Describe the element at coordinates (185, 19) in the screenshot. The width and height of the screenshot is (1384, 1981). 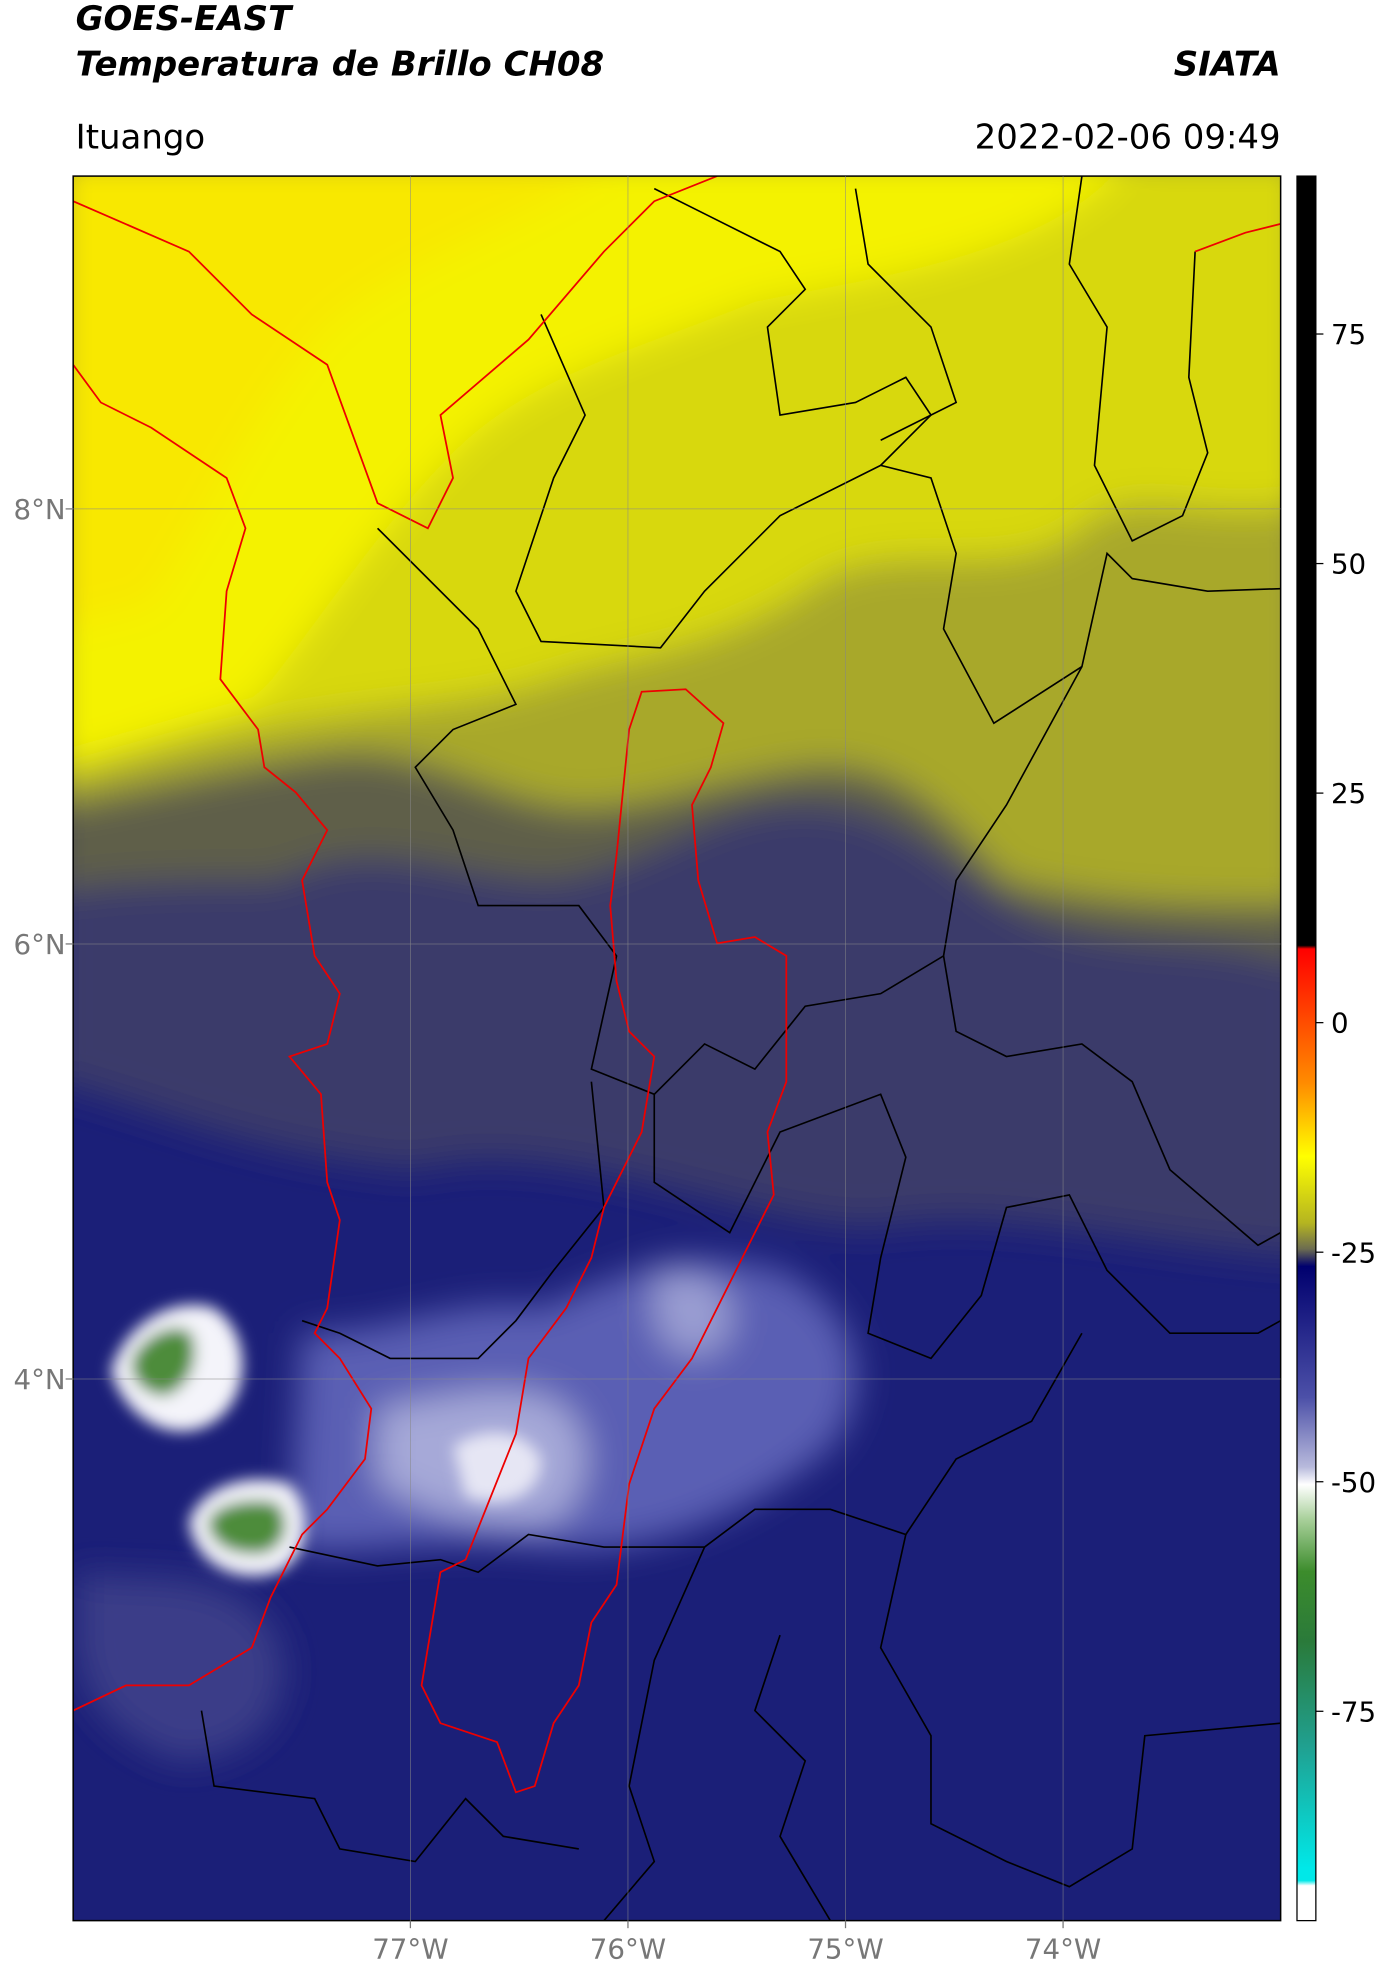
I see `title: GOES-EAST` at that location.